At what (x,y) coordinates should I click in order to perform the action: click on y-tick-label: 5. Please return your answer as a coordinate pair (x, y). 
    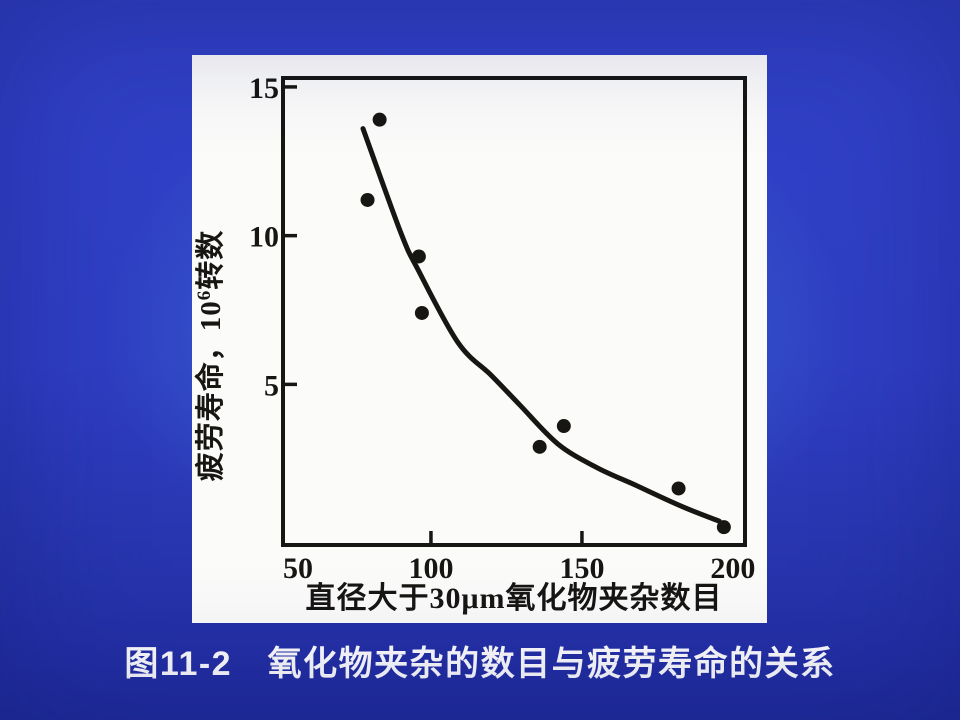
    Looking at the image, I should click on (271, 385).